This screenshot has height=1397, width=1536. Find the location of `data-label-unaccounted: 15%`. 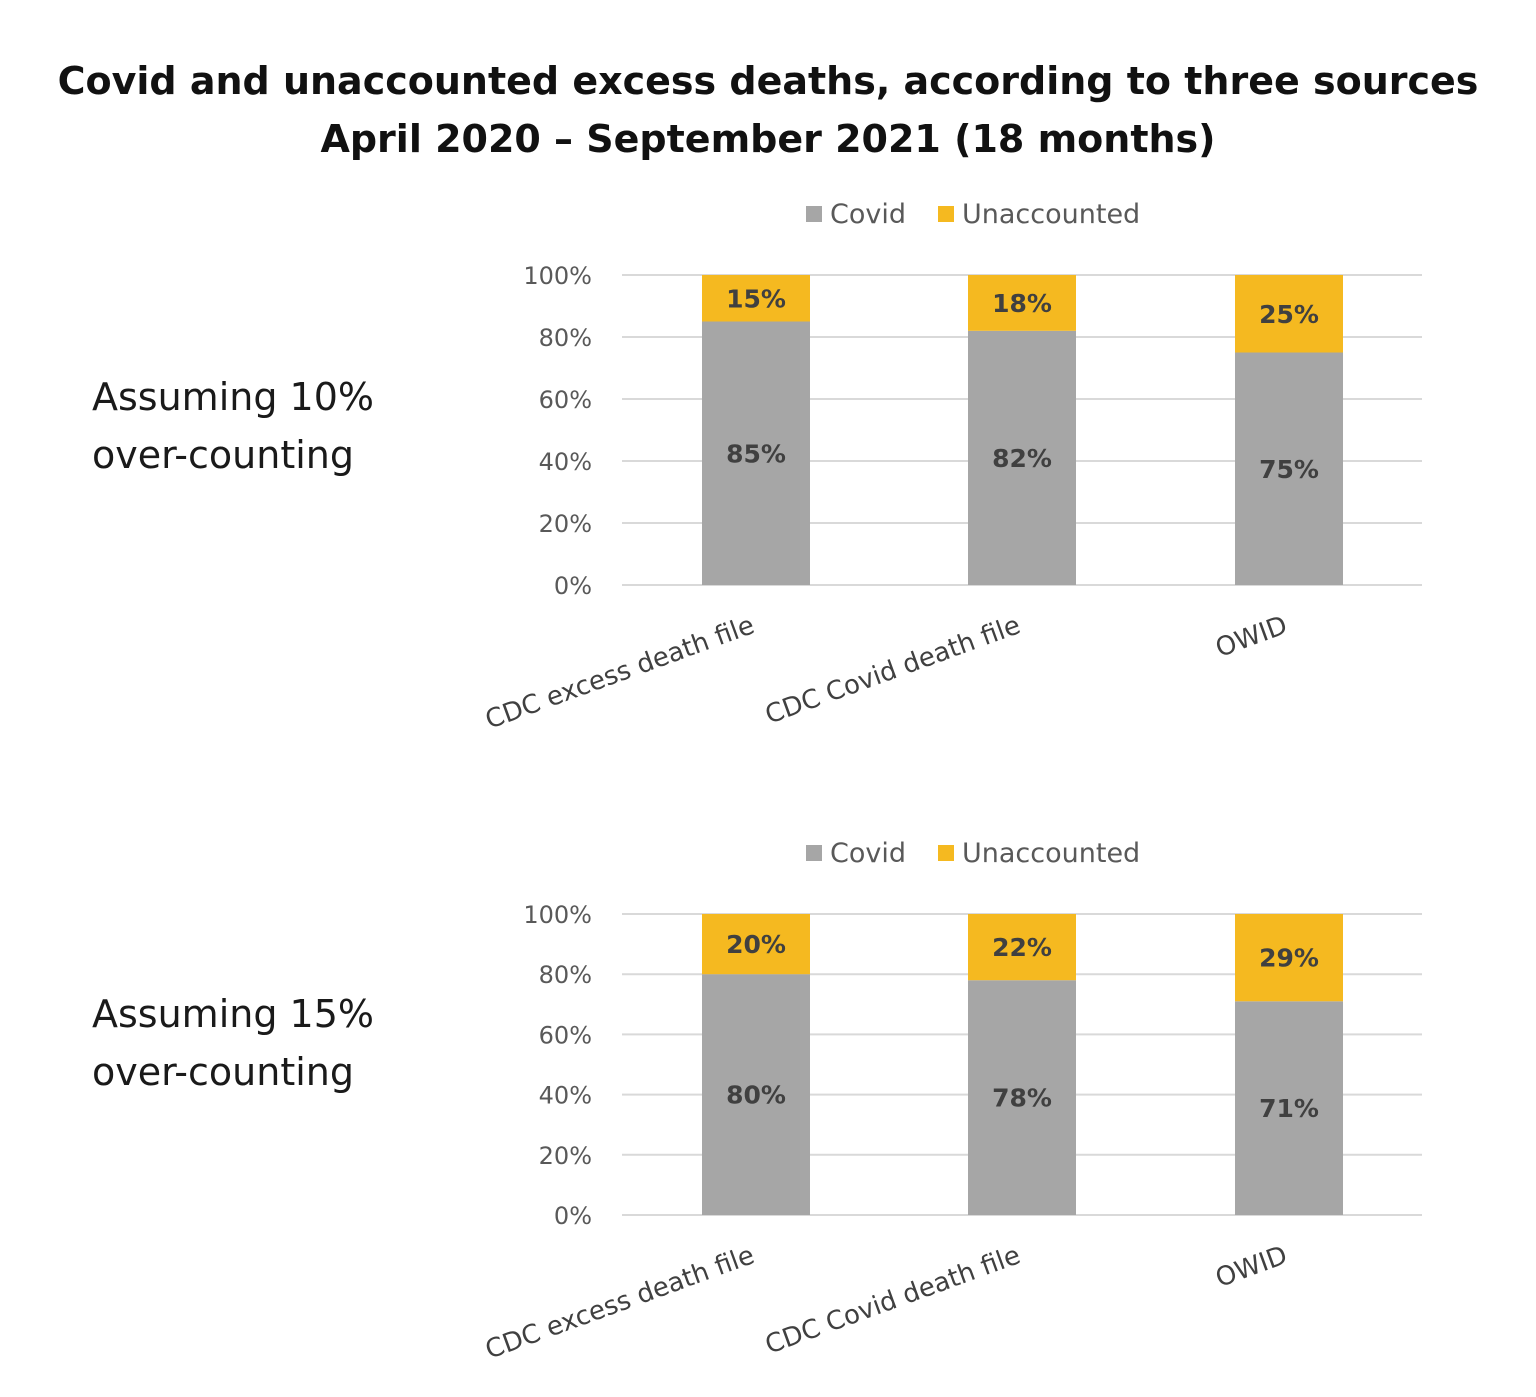

data-label-unaccounted: 15% is located at coordinates (756, 298).